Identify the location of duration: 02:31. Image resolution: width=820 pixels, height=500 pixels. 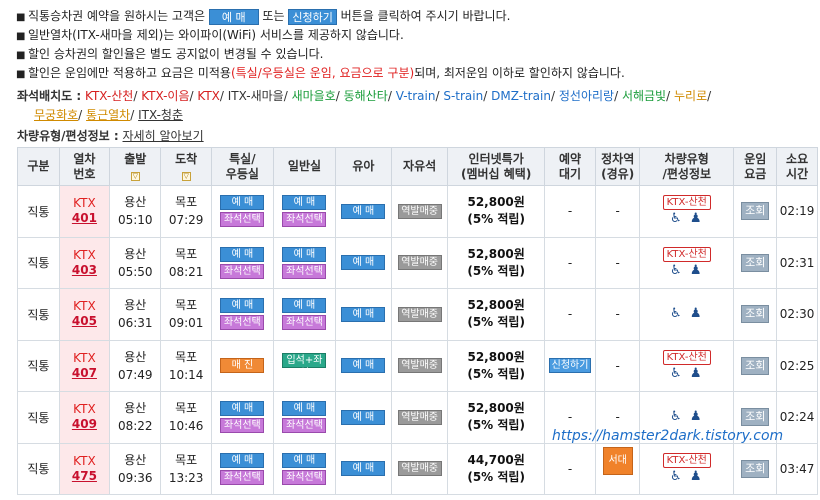
(797, 262).